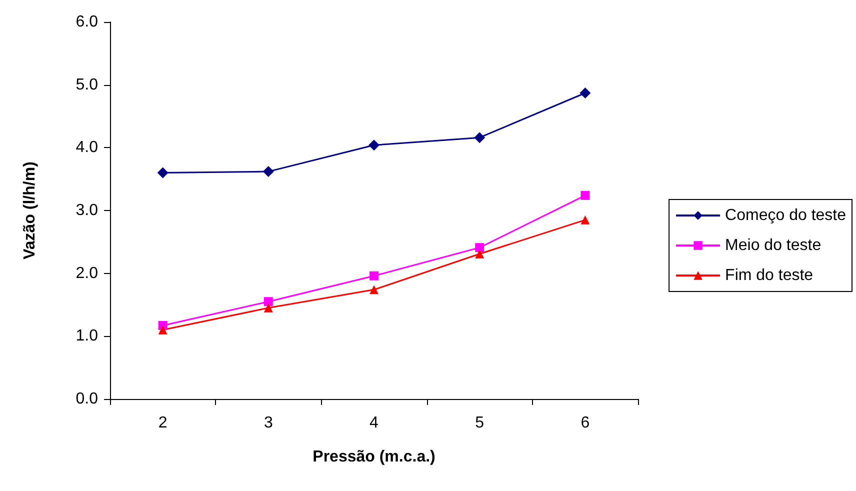 The image size is (856, 491). I want to click on legend-label: Começo do teste, so click(785, 215).